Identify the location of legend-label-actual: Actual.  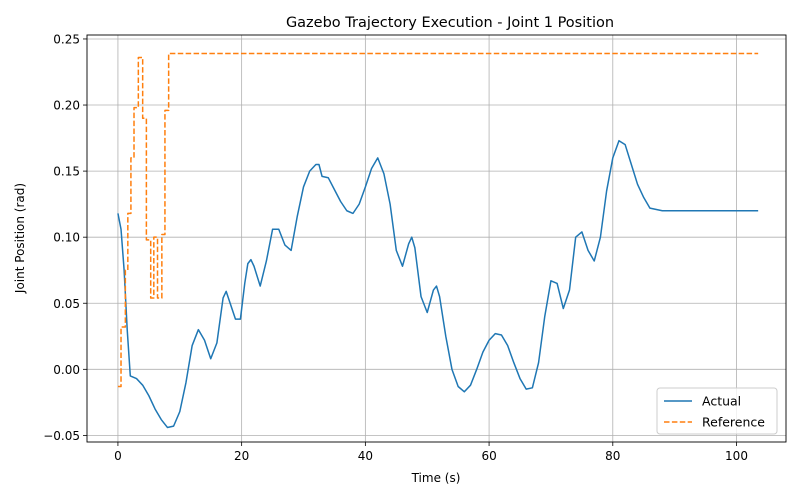
(721, 401).